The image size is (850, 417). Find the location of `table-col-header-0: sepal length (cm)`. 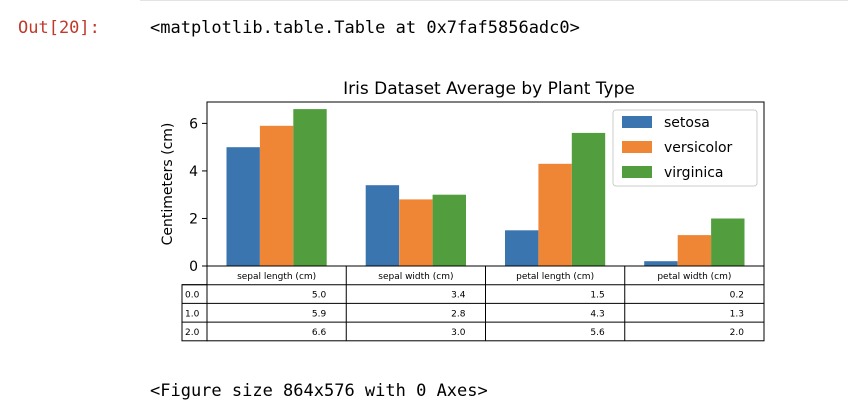

table-col-header-0: sepal length (cm) is located at coordinates (276, 277).